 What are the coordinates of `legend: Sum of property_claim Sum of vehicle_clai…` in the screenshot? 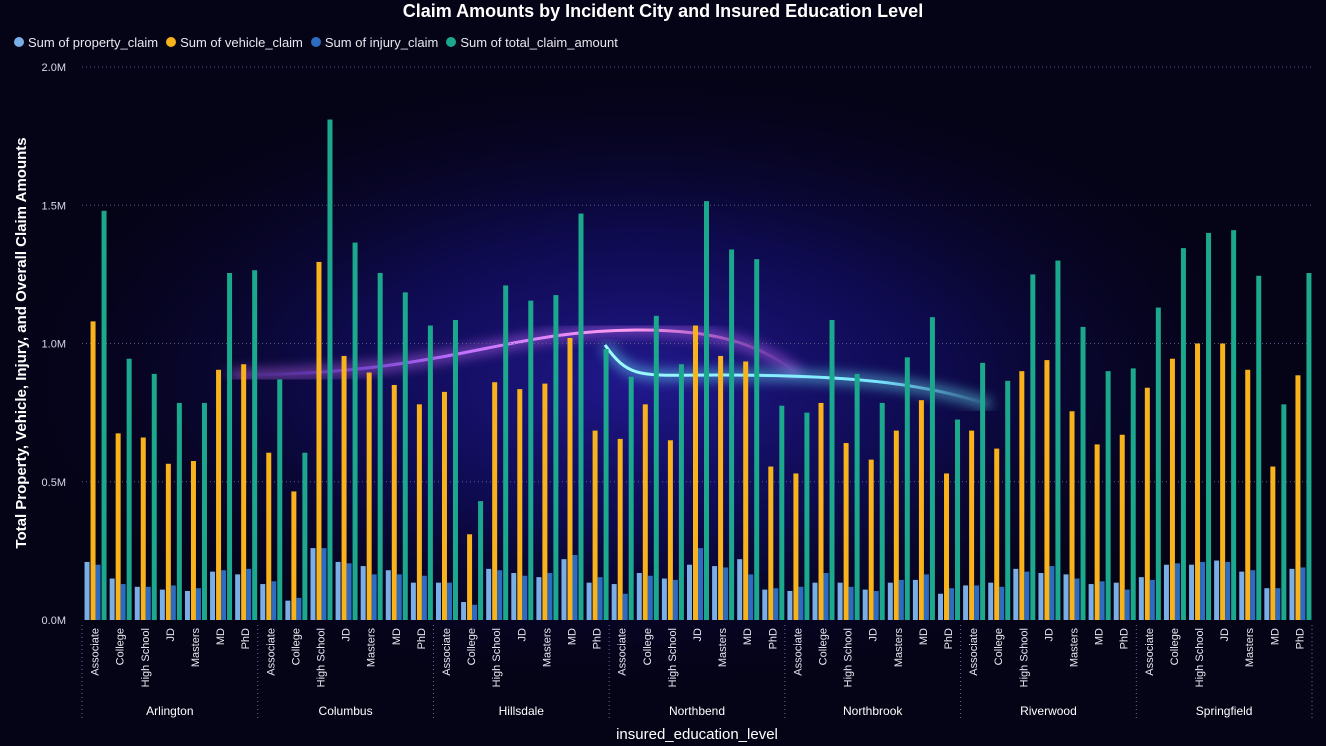 It's located at (320, 42).